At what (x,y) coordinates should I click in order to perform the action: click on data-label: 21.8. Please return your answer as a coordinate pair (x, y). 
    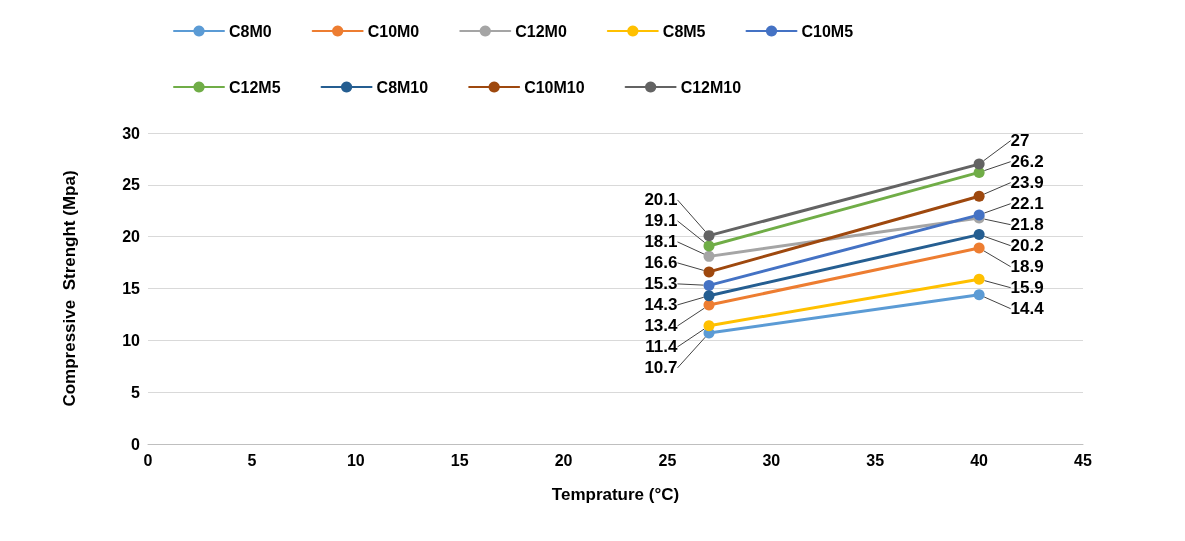
    Looking at the image, I should click on (1027, 225).